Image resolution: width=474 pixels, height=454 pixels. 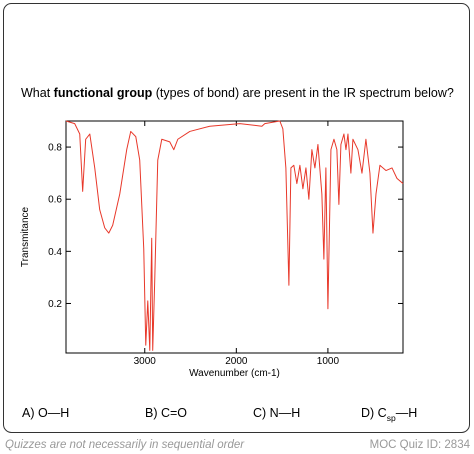 I want to click on y-tick-label: 0.2, so click(x=55, y=304).